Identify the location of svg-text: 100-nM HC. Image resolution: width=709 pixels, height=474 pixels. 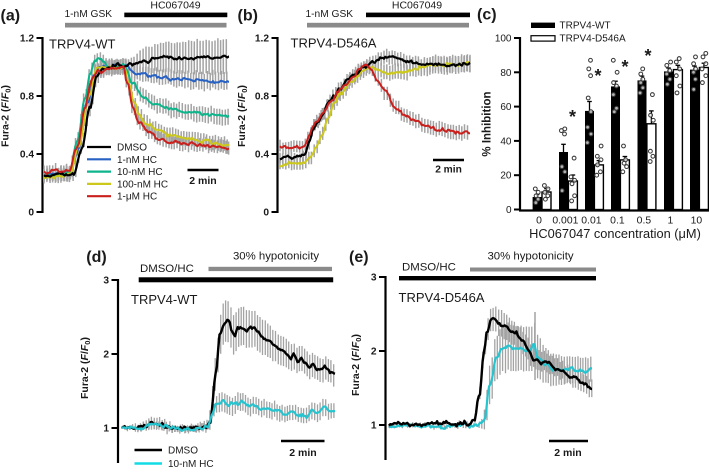
(142, 184).